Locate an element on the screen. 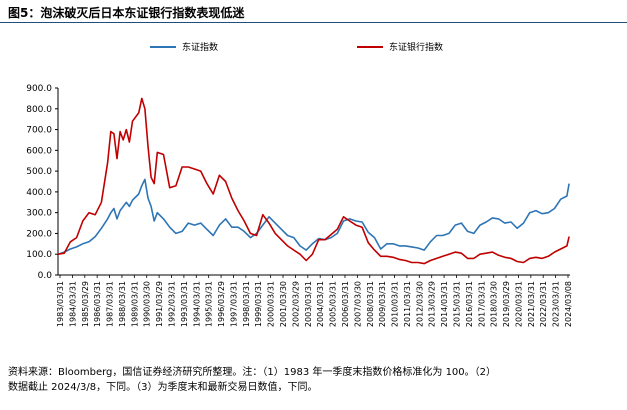  x-tick-label: 1996/03/29 is located at coordinates (221, 304).